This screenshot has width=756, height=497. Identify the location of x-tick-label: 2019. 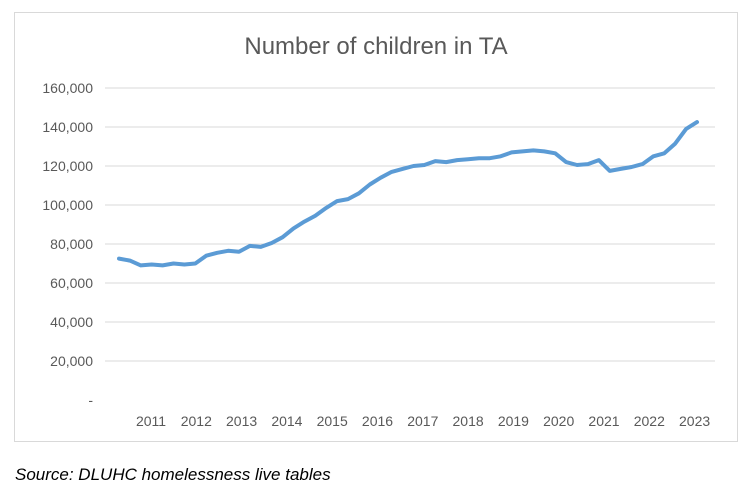
(513, 421).